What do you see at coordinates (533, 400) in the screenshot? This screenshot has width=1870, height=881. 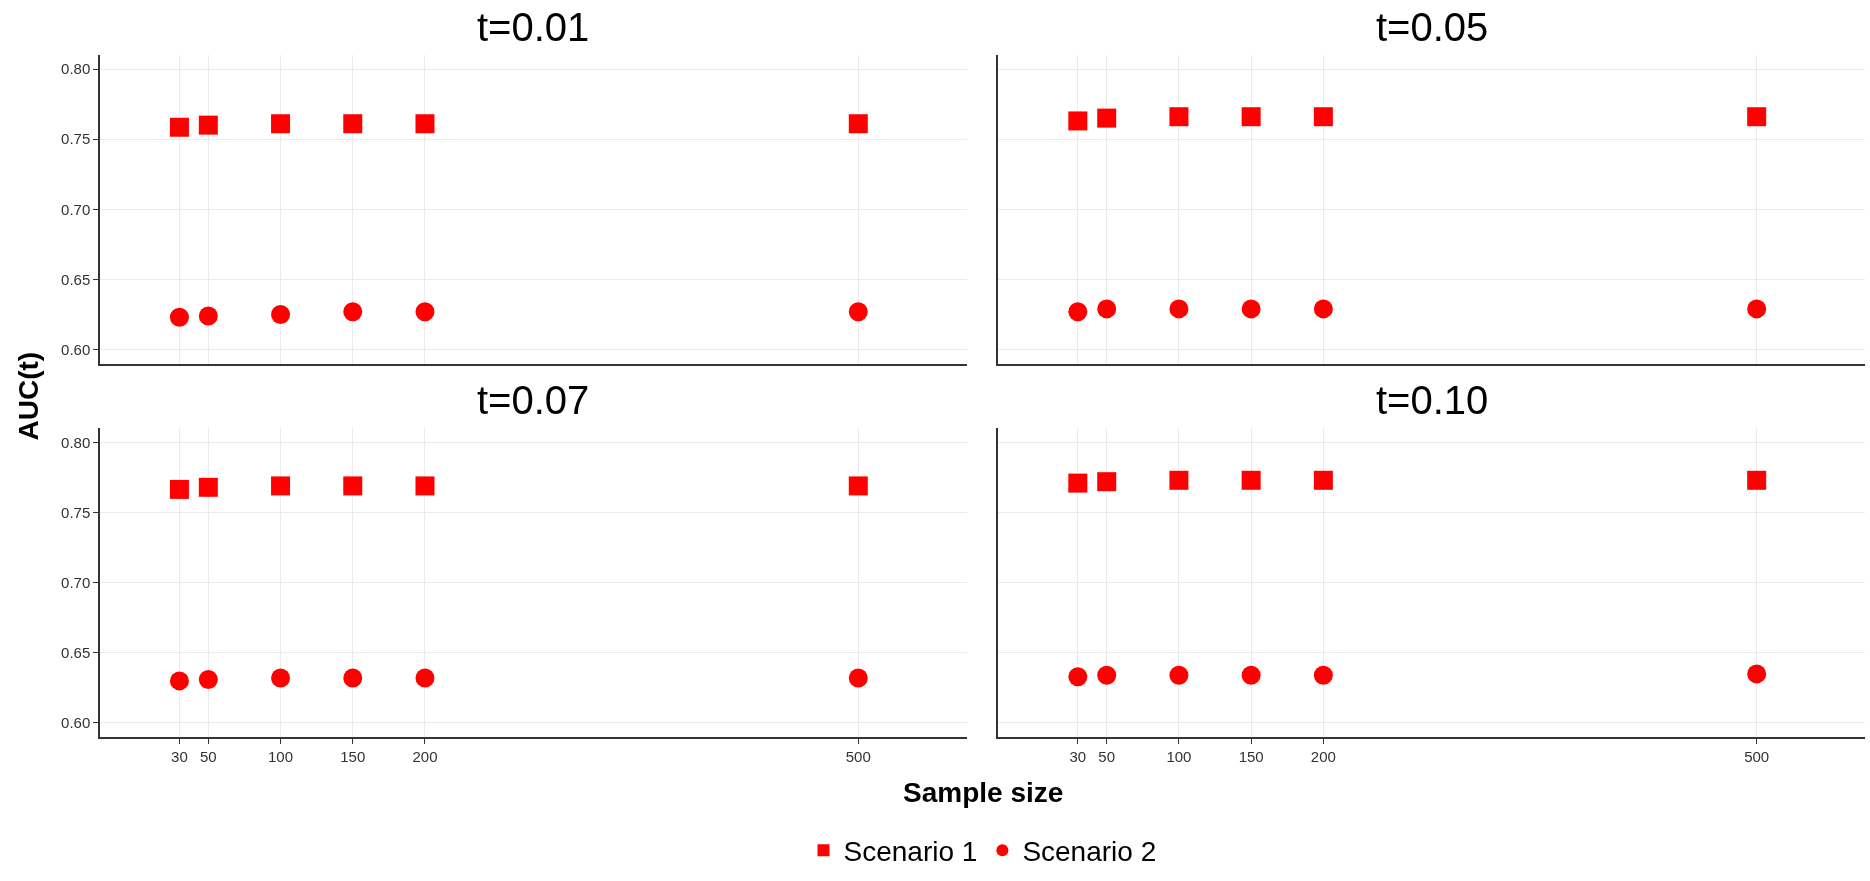 I see `chart-title: t=0.07` at bounding box center [533, 400].